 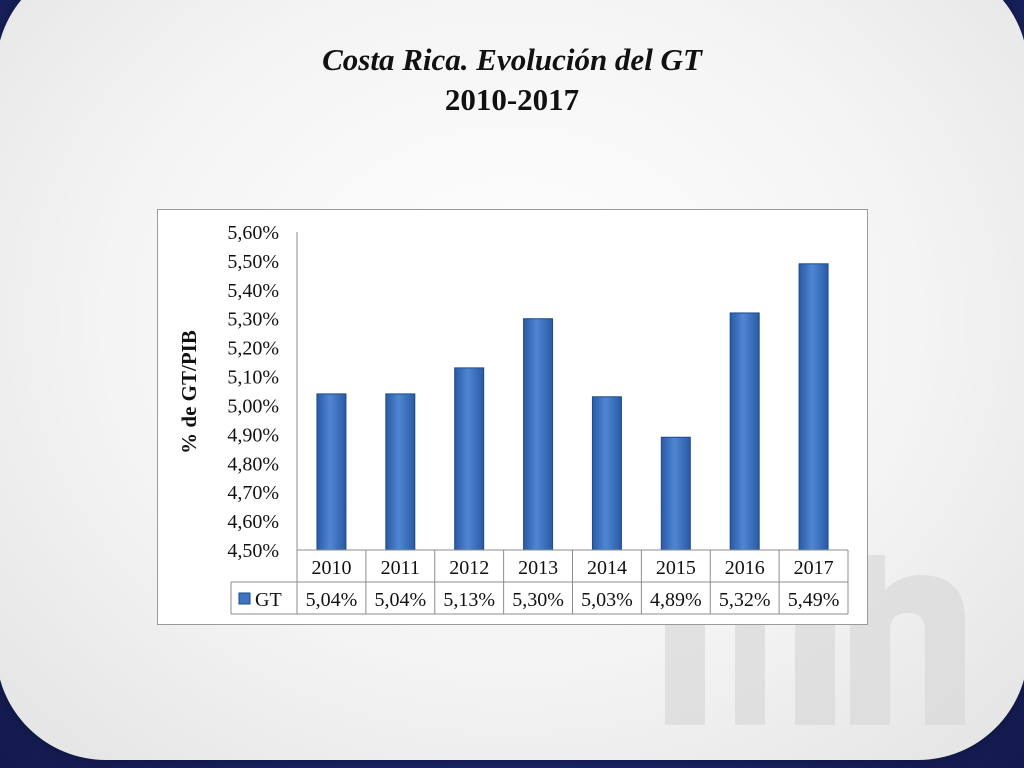 What do you see at coordinates (189, 392) in the screenshot?
I see `y-axis-title: % de GT/PIB` at bounding box center [189, 392].